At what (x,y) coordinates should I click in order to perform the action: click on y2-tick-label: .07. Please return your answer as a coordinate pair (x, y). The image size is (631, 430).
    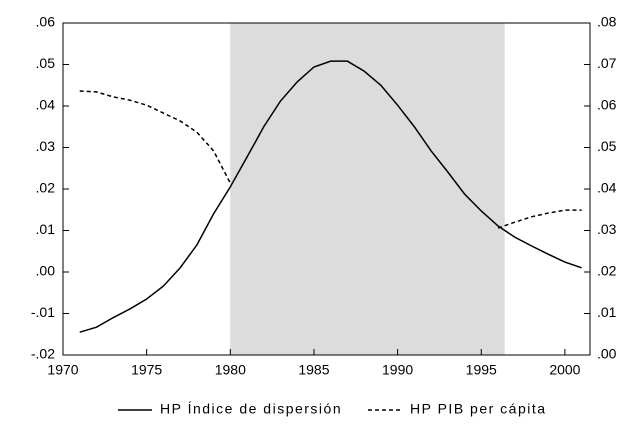
    Looking at the image, I should click on (607, 63).